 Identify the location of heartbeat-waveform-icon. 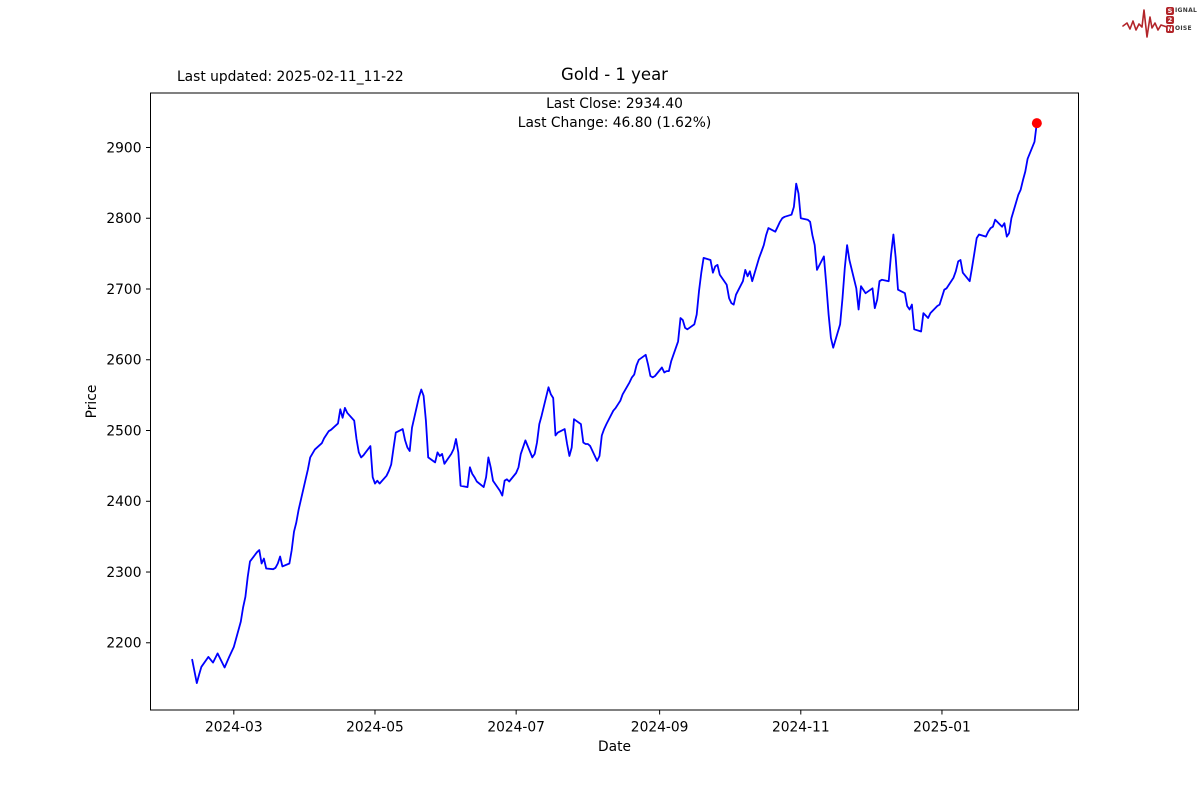
(1145, 23).